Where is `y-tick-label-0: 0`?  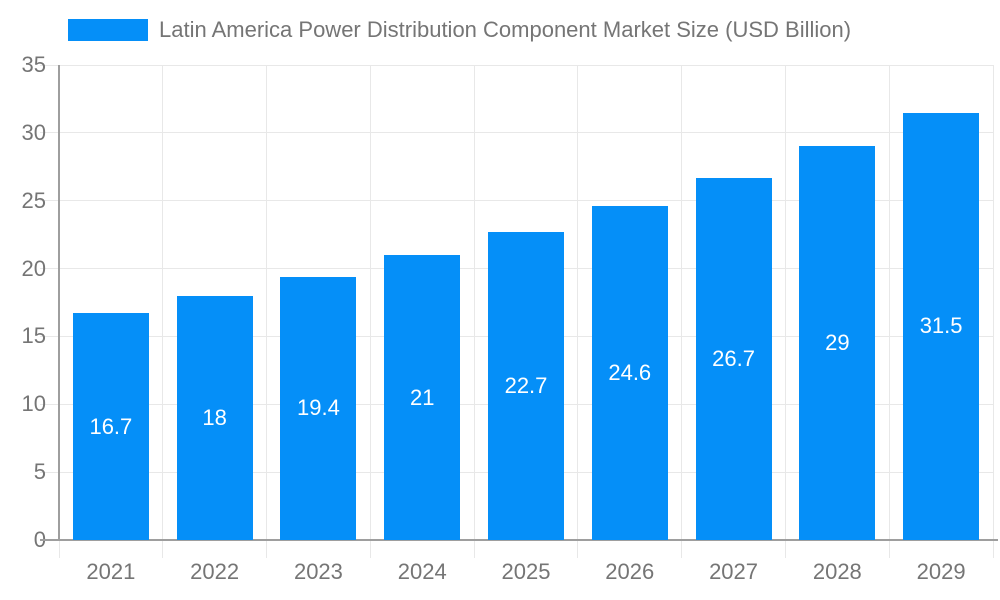
y-tick-label-0: 0 is located at coordinates (39, 539).